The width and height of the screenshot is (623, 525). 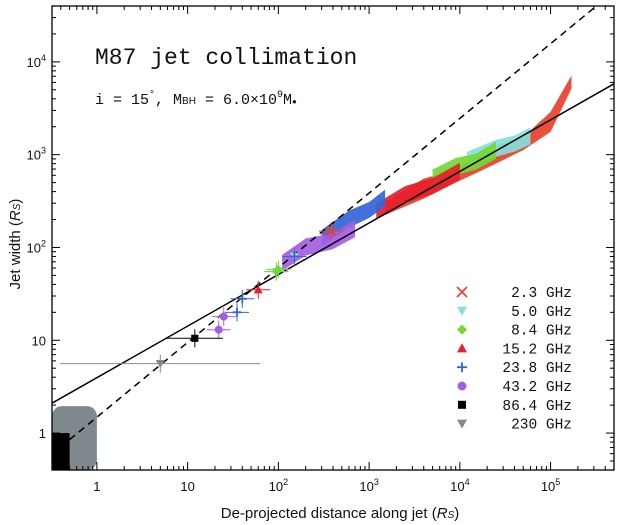 I want to click on marker-4-1-shape, so click(x=237, y=312).